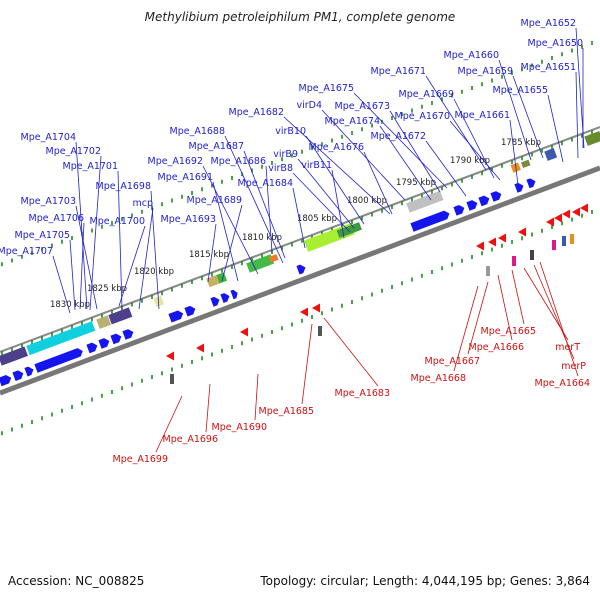 This screenshot has height=600, width=600. I want to click on gene-block-orange, so click(273, 258).